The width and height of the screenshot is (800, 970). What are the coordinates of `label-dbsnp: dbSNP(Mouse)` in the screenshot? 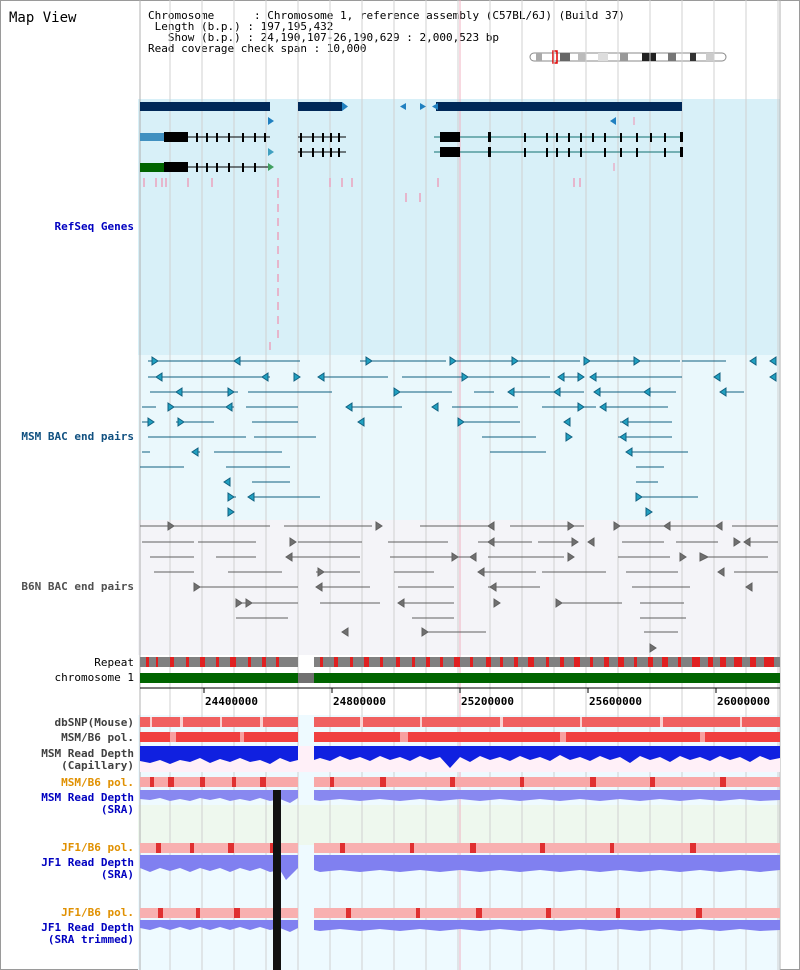 It's located at (94, 722).